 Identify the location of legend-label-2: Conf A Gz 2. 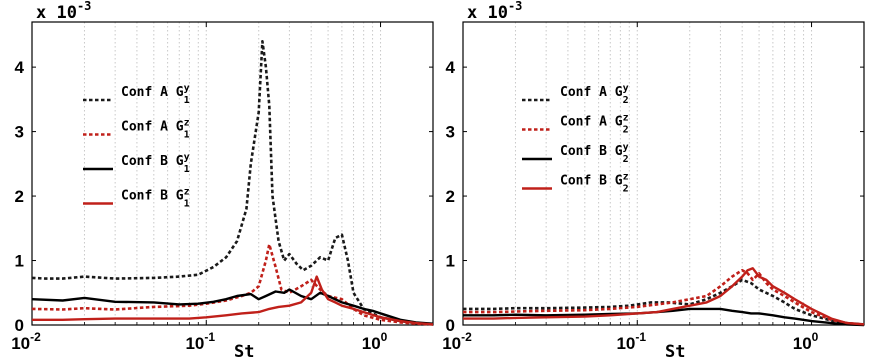
(594, 124).